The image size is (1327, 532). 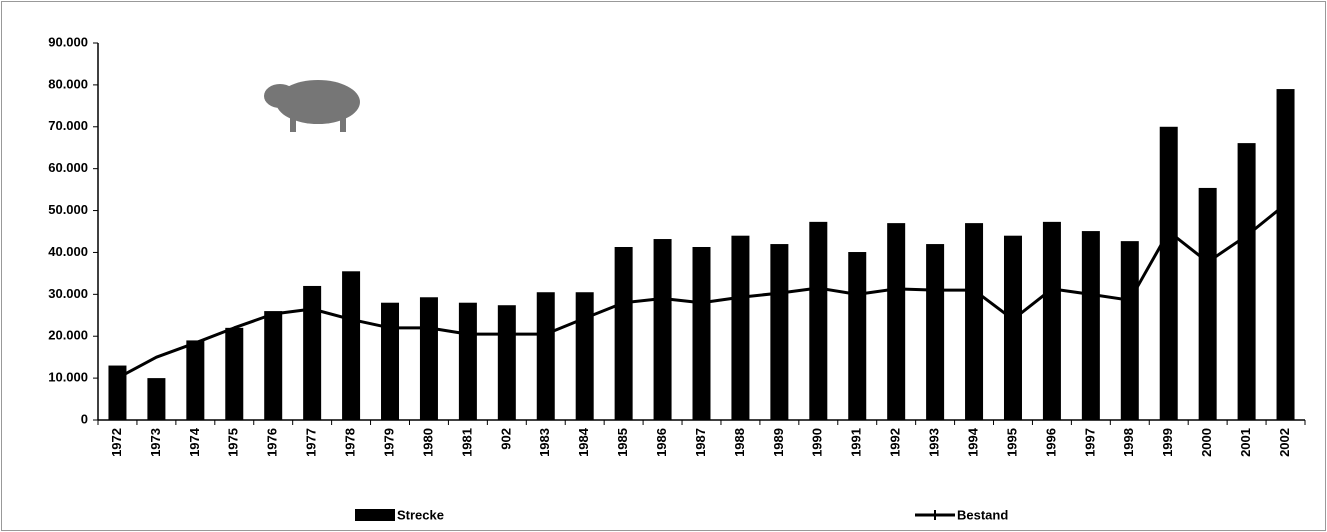 I want to click on x-tick-label: 1983, so click(x=544, y=442).